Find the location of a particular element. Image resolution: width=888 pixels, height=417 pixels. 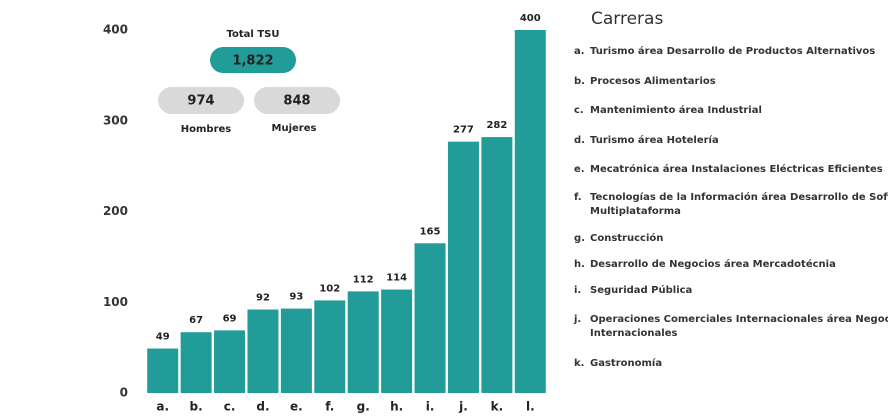

legend-text: Procesos Alimentarios is located at coordinates (653, 81).